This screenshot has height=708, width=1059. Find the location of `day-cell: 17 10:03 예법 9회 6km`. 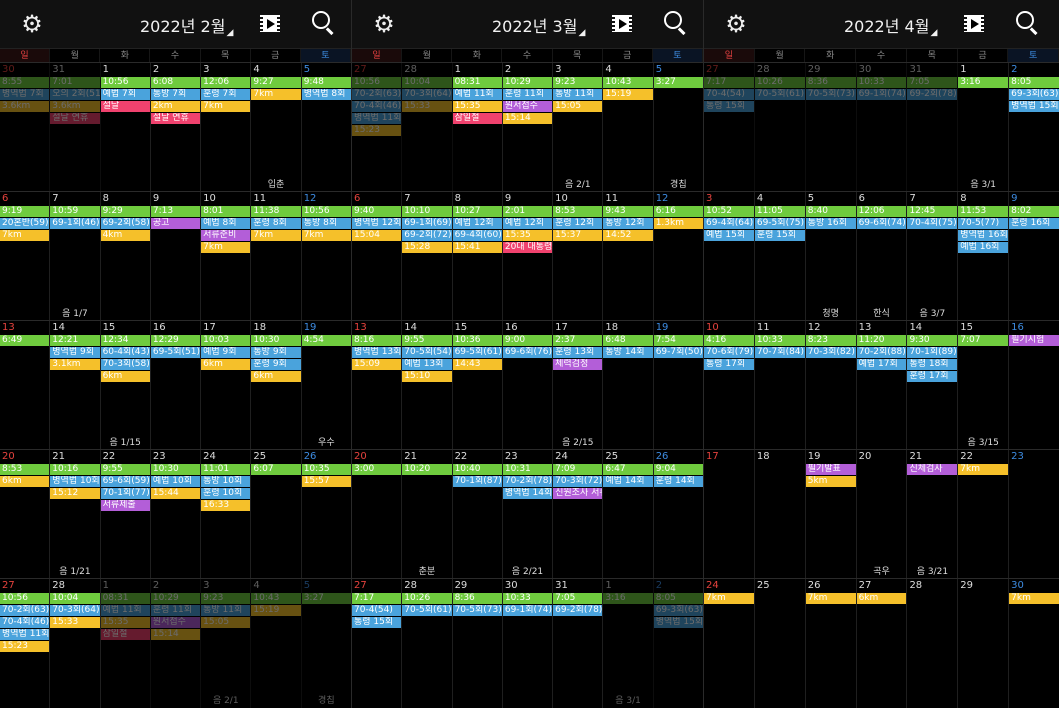

day-cell: 17 10:03 예법 9회 6km is located at coordinates (226, 385).